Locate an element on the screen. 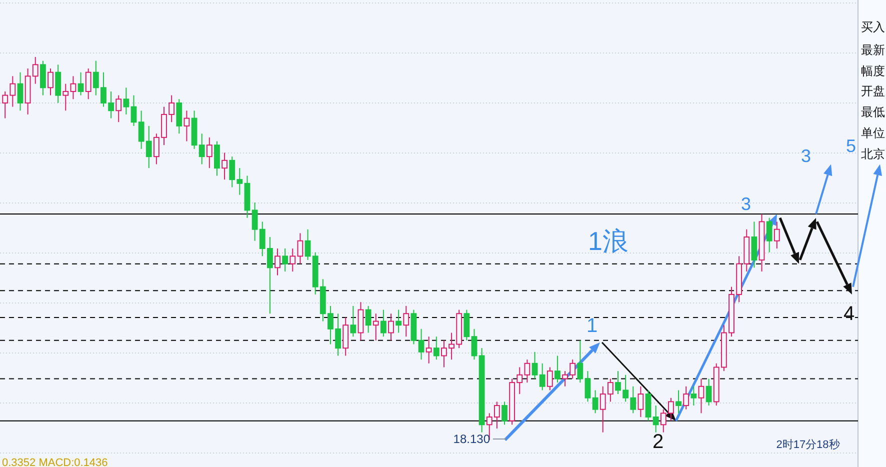 The width and height of the screenshot is (886, 467). text: 开盘 is located at coordinates (873, 91).